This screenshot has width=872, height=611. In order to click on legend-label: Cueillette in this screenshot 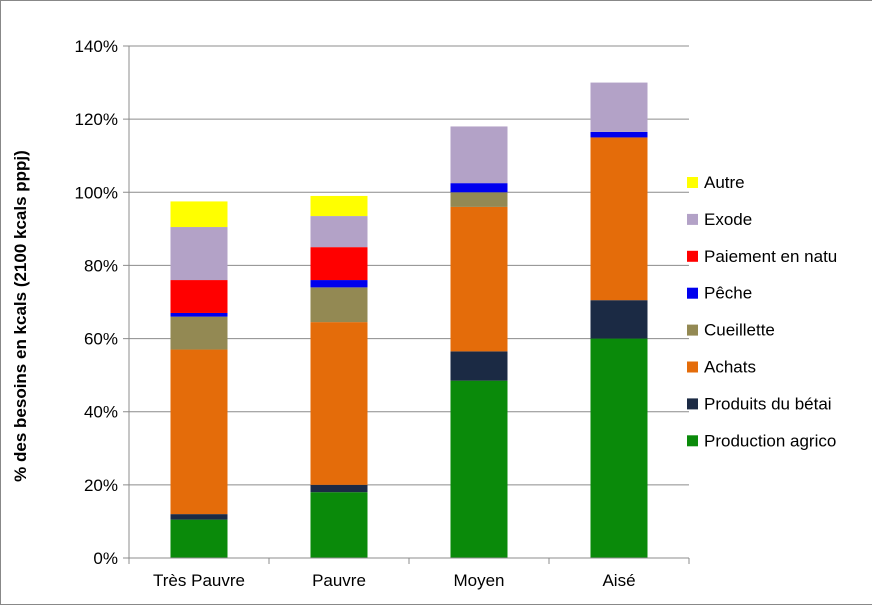, I will do `click(739, 330)`.